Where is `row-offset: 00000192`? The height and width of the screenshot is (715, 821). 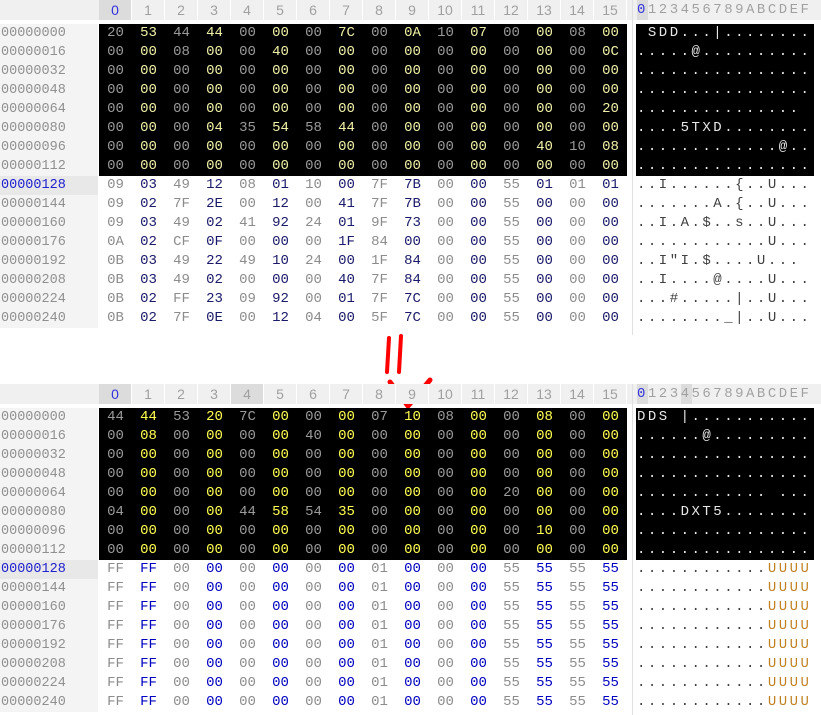
row-offset: 00000192 is located at coordinates (49, 645).